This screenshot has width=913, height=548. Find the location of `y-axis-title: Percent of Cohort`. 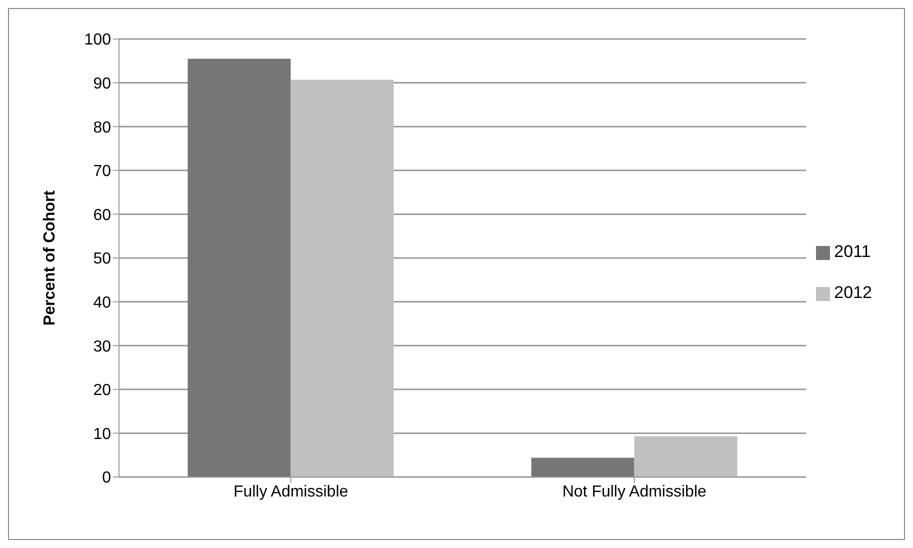

y-axis-title: Percent of Cohort is located at coordinates (50, 258).